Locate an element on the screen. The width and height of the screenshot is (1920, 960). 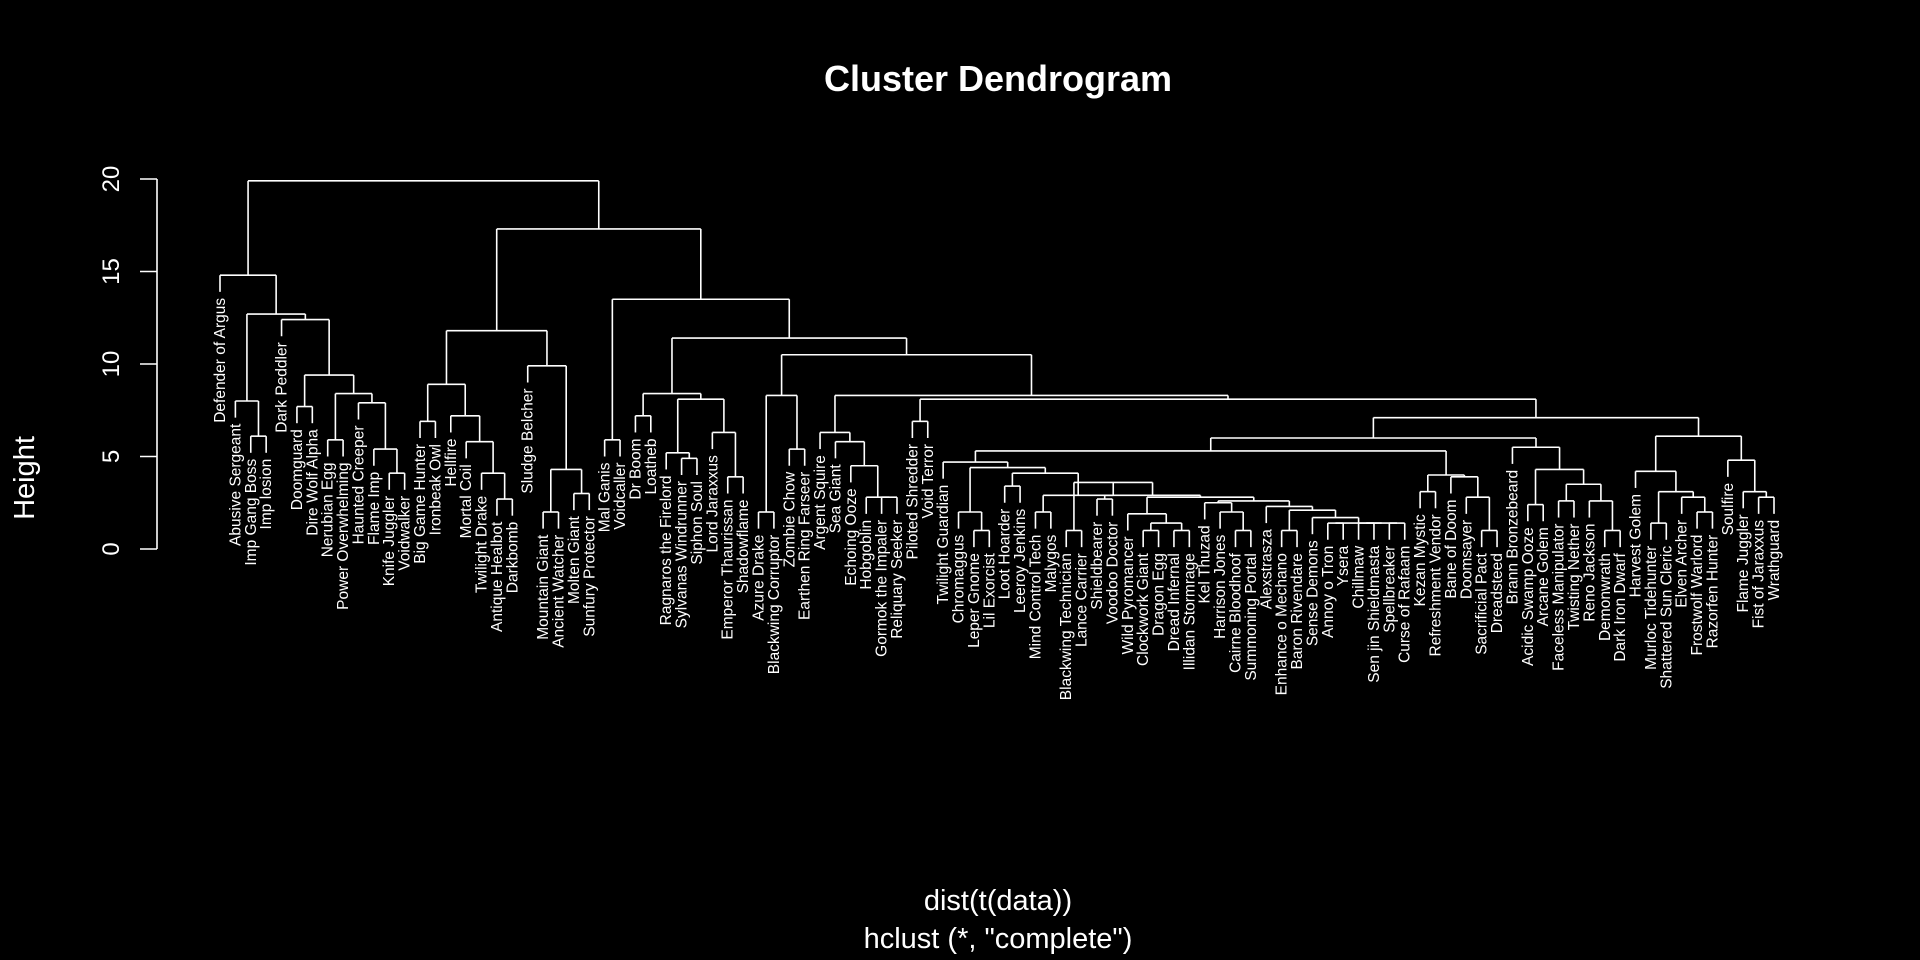
leaf-label: Bane of Doom is located at coordinates (1451, 549).